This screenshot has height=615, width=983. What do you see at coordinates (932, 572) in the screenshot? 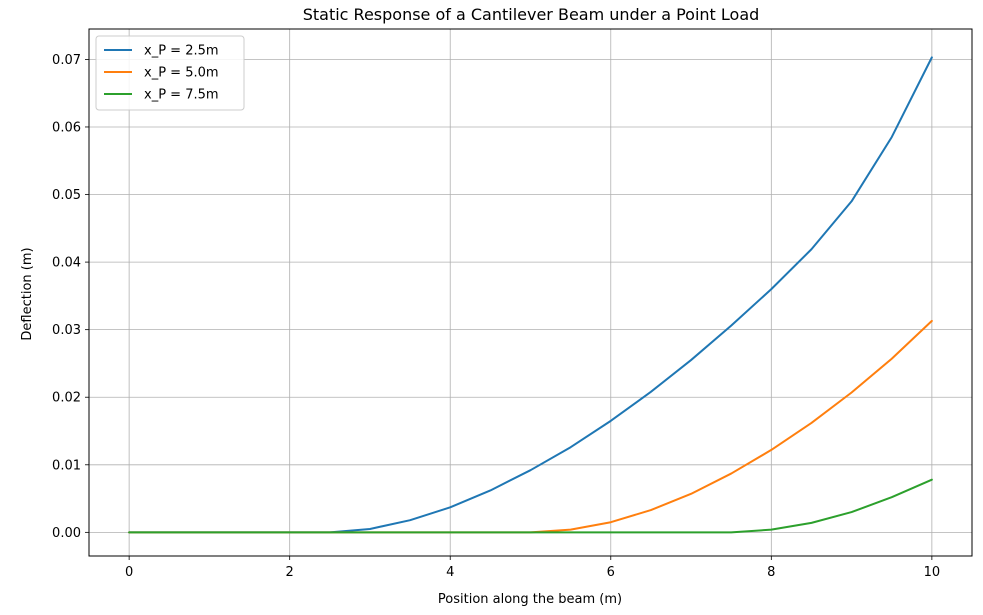
I see `x-tick-label: 10` at bounding box center [932, 572].